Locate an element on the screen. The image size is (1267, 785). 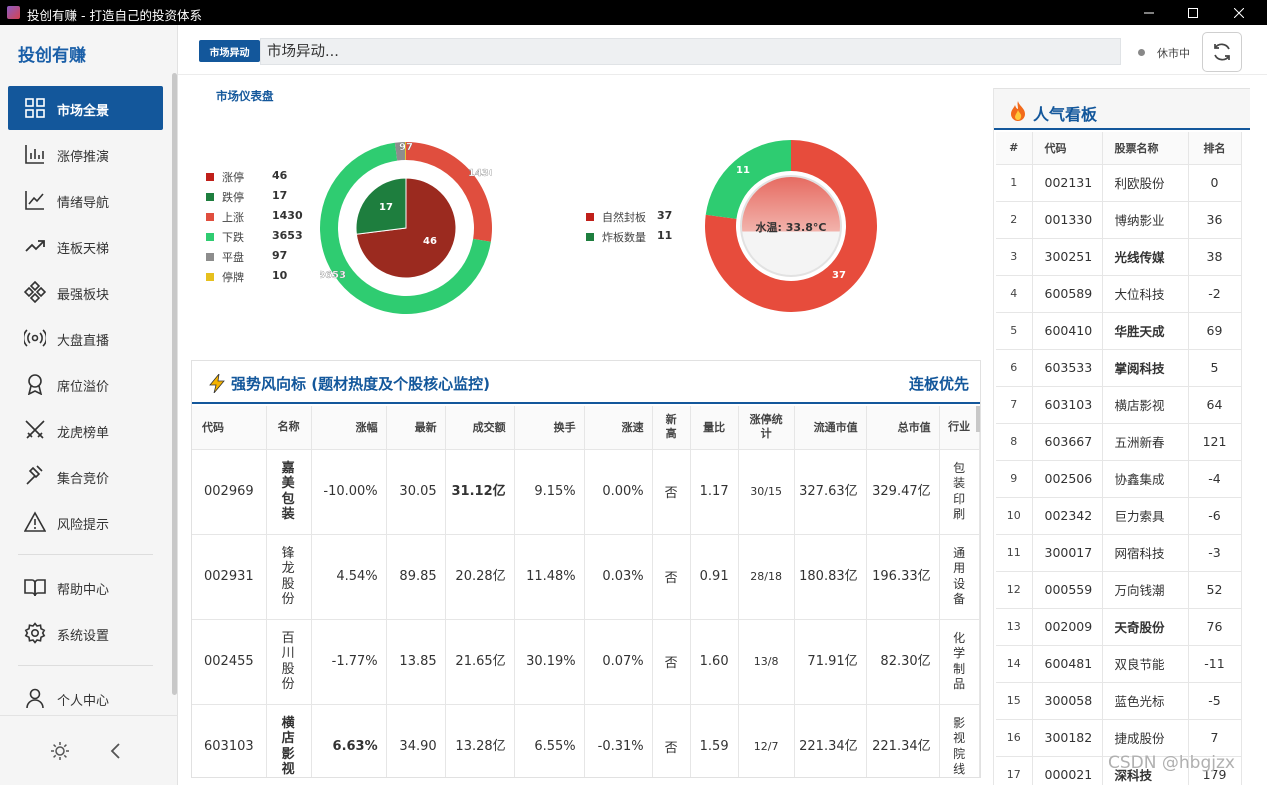
hot-row: 11 300017 网宿科技 -3 is located at coordinates (1119, 553).